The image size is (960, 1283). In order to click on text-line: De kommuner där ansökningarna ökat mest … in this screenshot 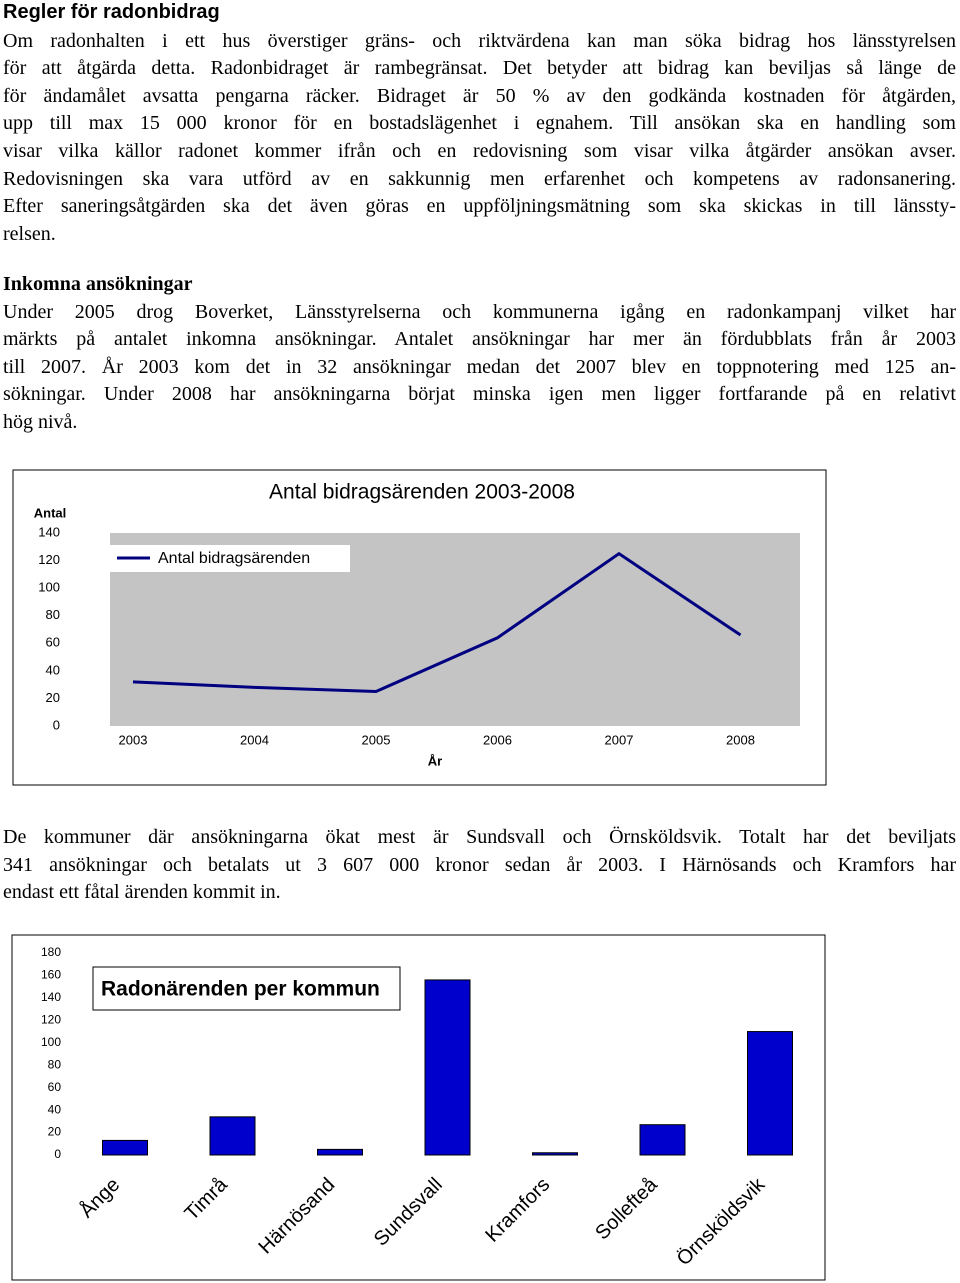, I will do `click(479, 837)`.